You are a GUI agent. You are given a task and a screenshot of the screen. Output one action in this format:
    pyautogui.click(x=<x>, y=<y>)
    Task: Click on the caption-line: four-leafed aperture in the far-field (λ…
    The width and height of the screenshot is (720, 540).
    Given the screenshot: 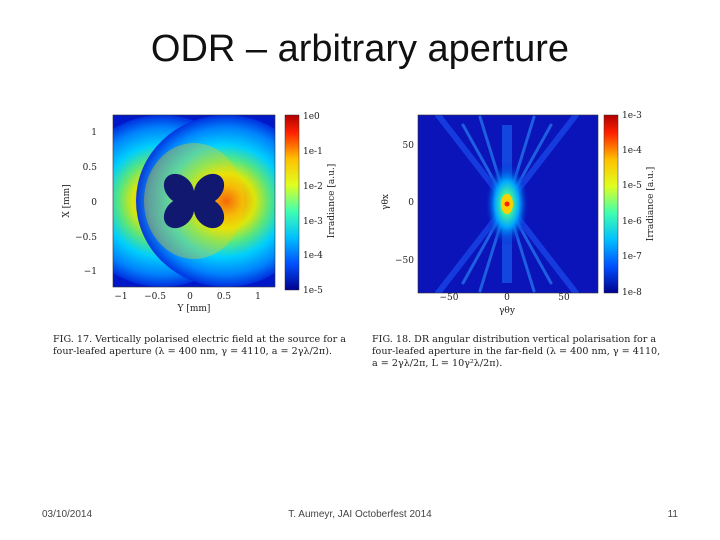 What is the action you would take?
    pyautogui.click(x=516, y=351)
    